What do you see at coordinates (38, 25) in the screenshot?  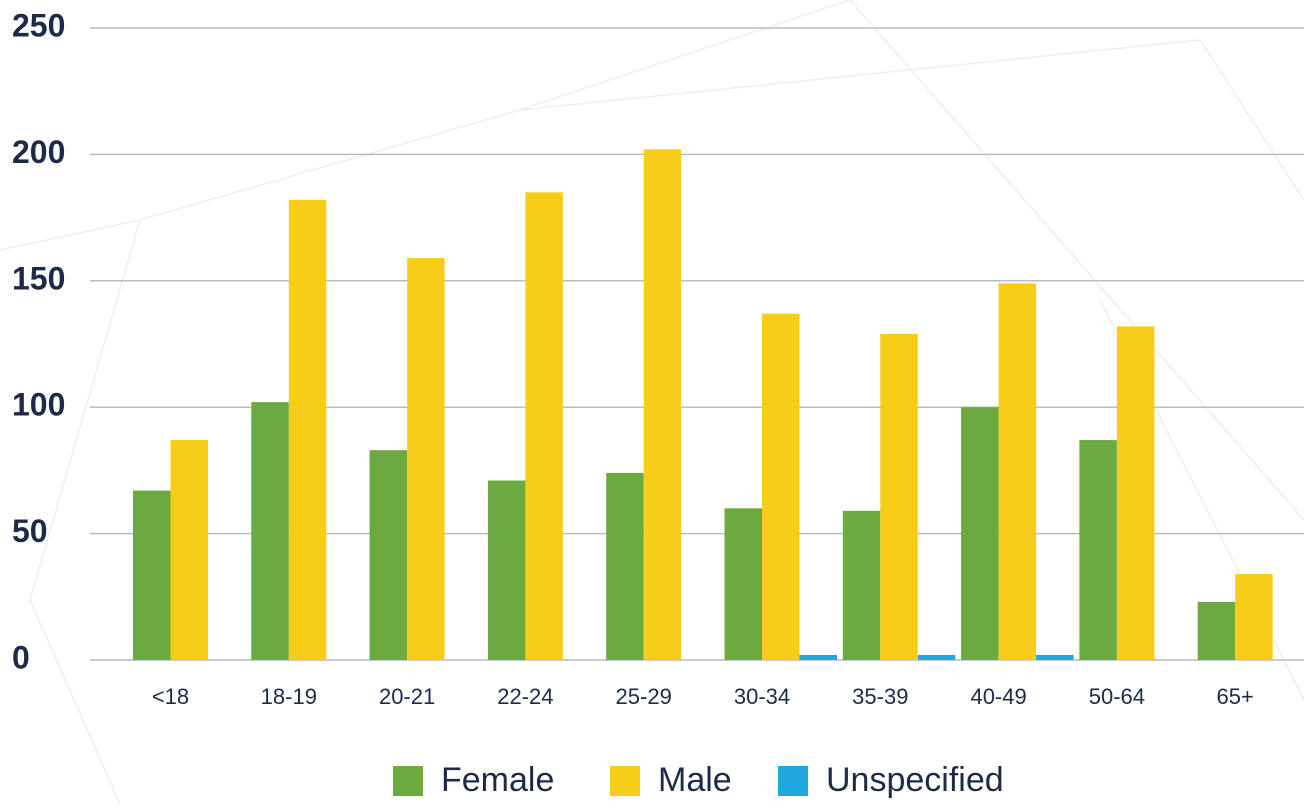 I see `y-tick-label: 250` at bounding box center [38, 25].